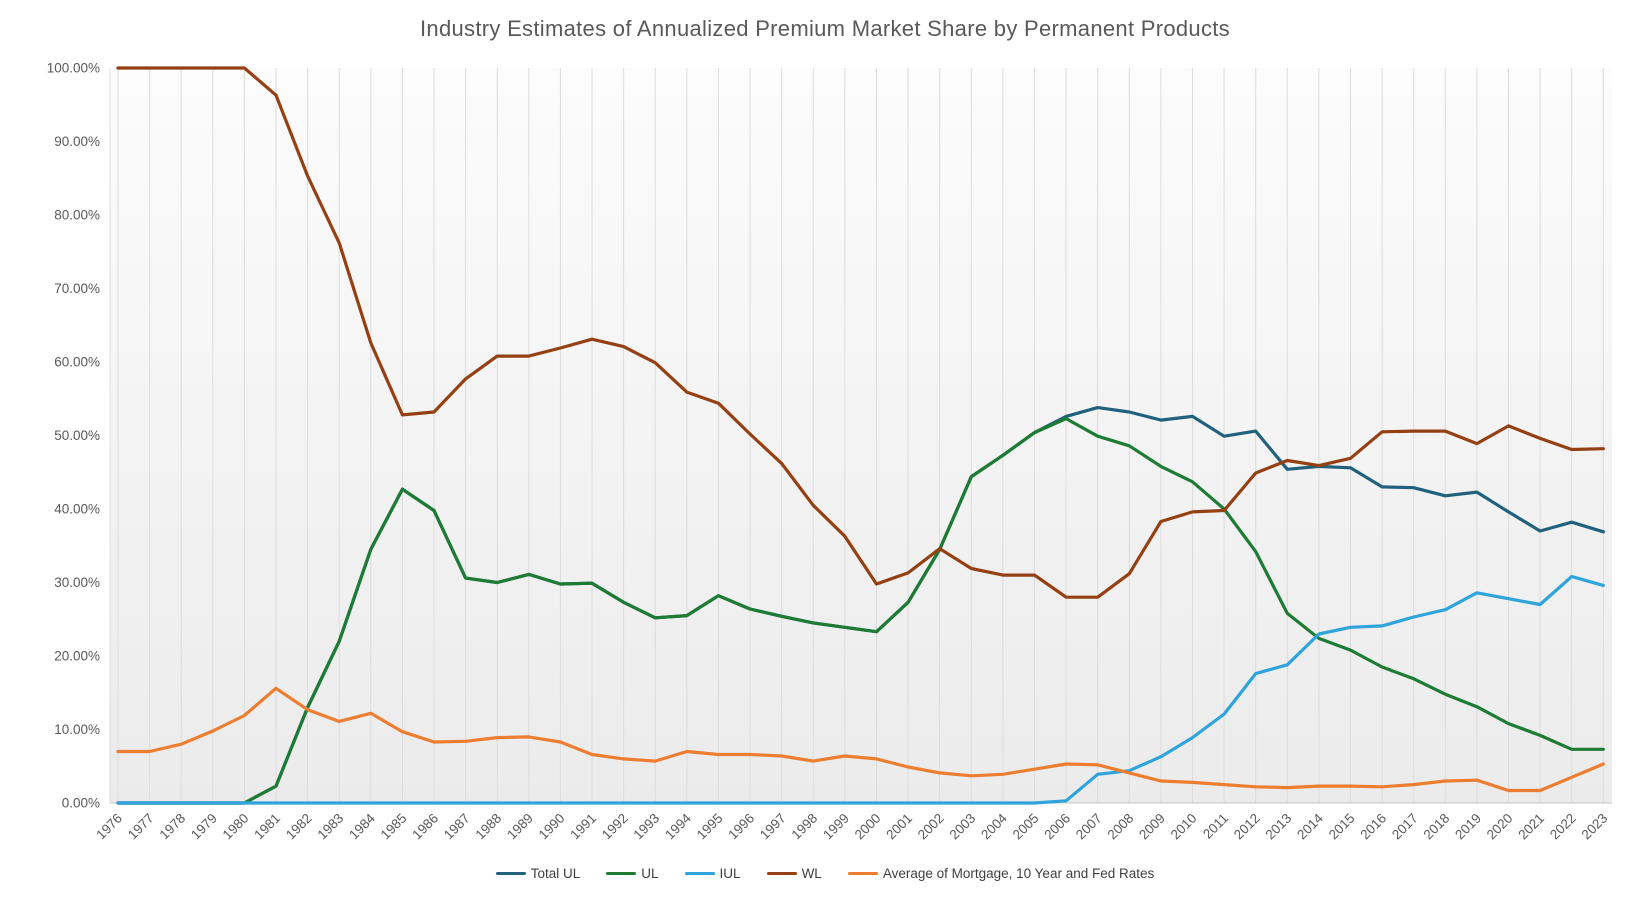  What do you see at coordinates (299, 827) in the screenshot?
I see `x-tick-label: 1982` at bounding box center [299, 827].